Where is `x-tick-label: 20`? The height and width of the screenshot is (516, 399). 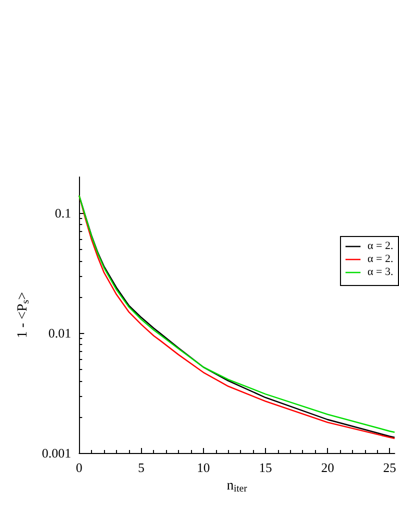
x-tick-label: 20 is located at coordinates (327, 467).